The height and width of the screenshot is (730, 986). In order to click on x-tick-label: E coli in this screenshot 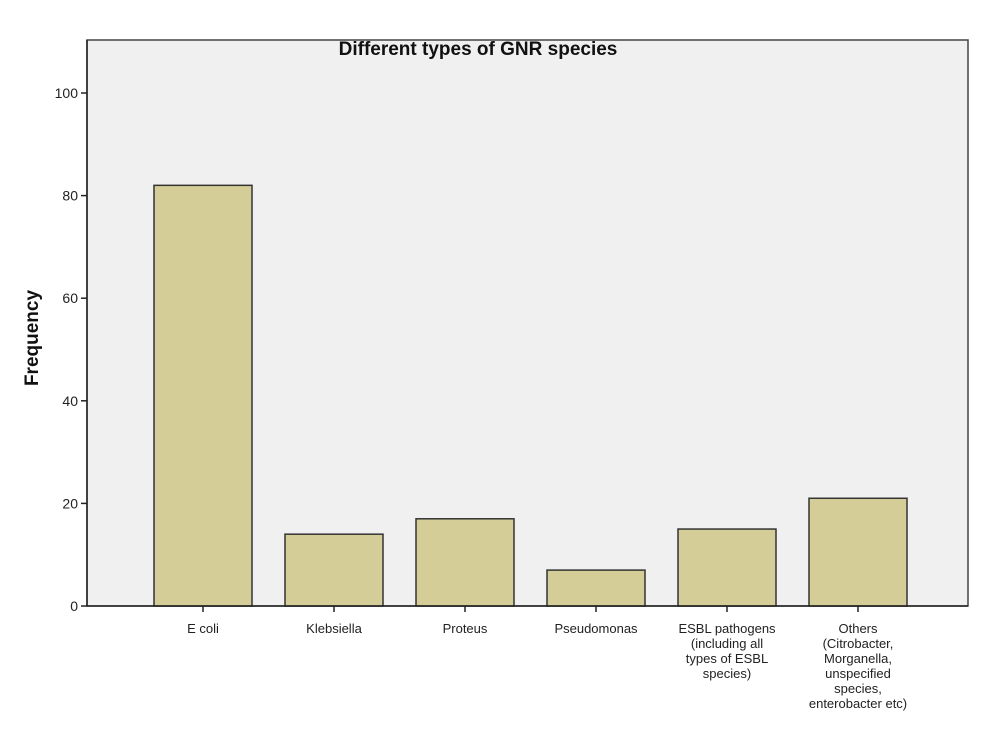, I will do `click(203, 628)`.